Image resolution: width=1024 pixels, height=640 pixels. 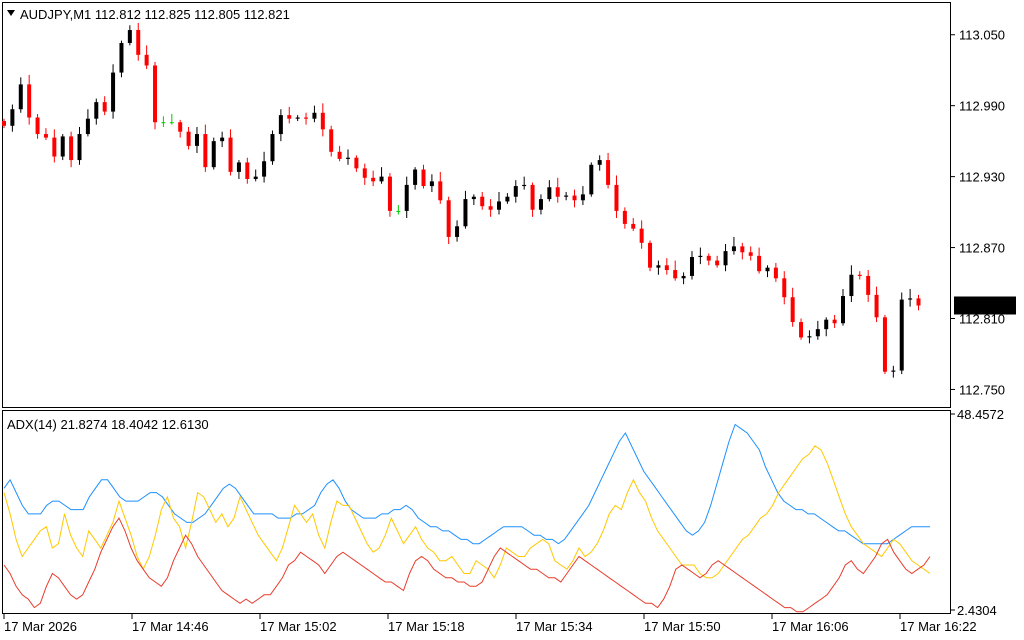 I want to click on current-price-tag: 112.821, so click(x=985, y=305).